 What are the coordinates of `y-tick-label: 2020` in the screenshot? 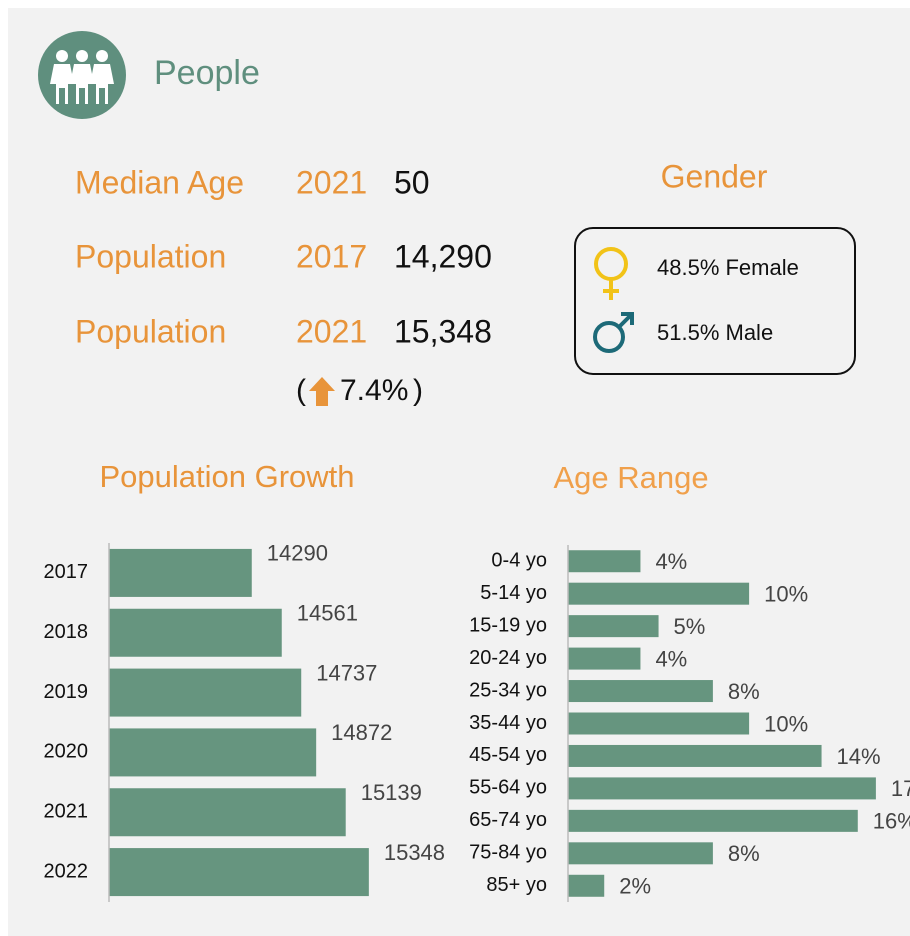 It's located at (66, 752).